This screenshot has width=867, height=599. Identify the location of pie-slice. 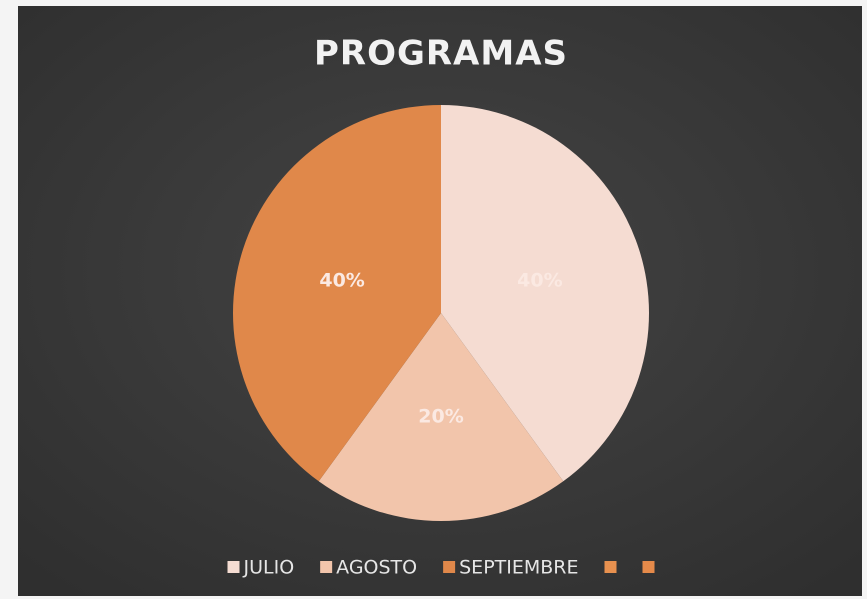
(441, 417).